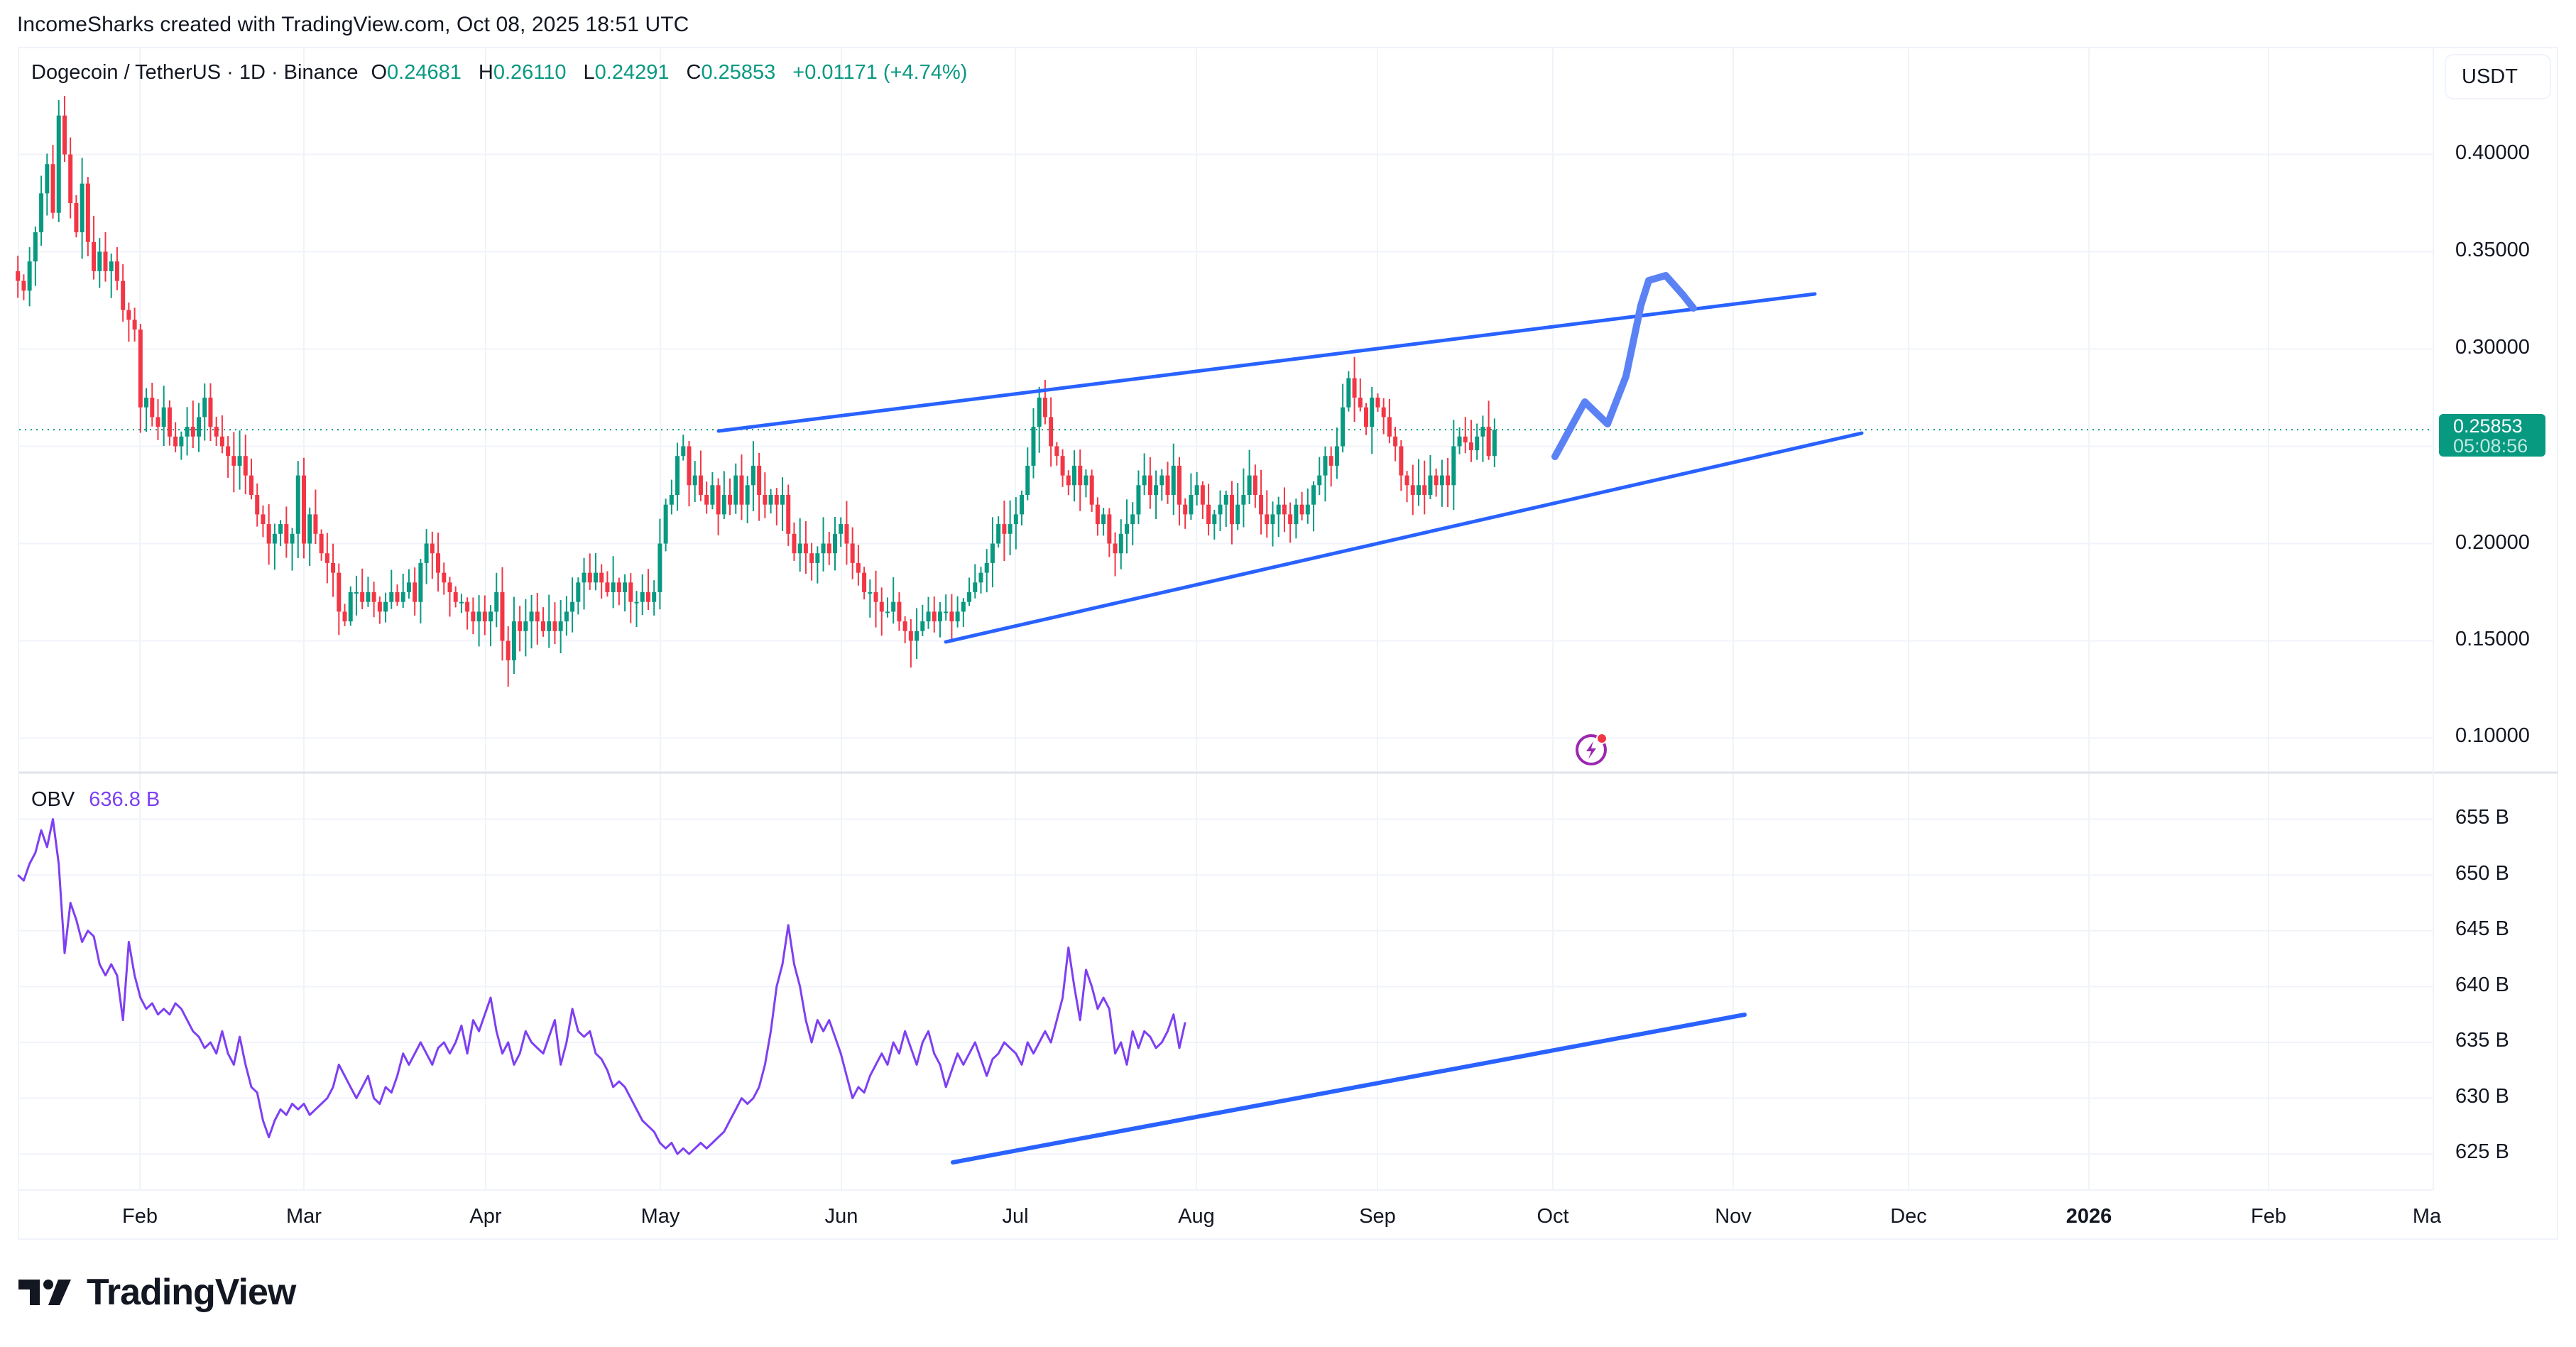  What do you see at coordinates (191, 1292) in the screenshot?
I see `tradingview-wordmark: TradingView` at bounding box center [191, 1292].